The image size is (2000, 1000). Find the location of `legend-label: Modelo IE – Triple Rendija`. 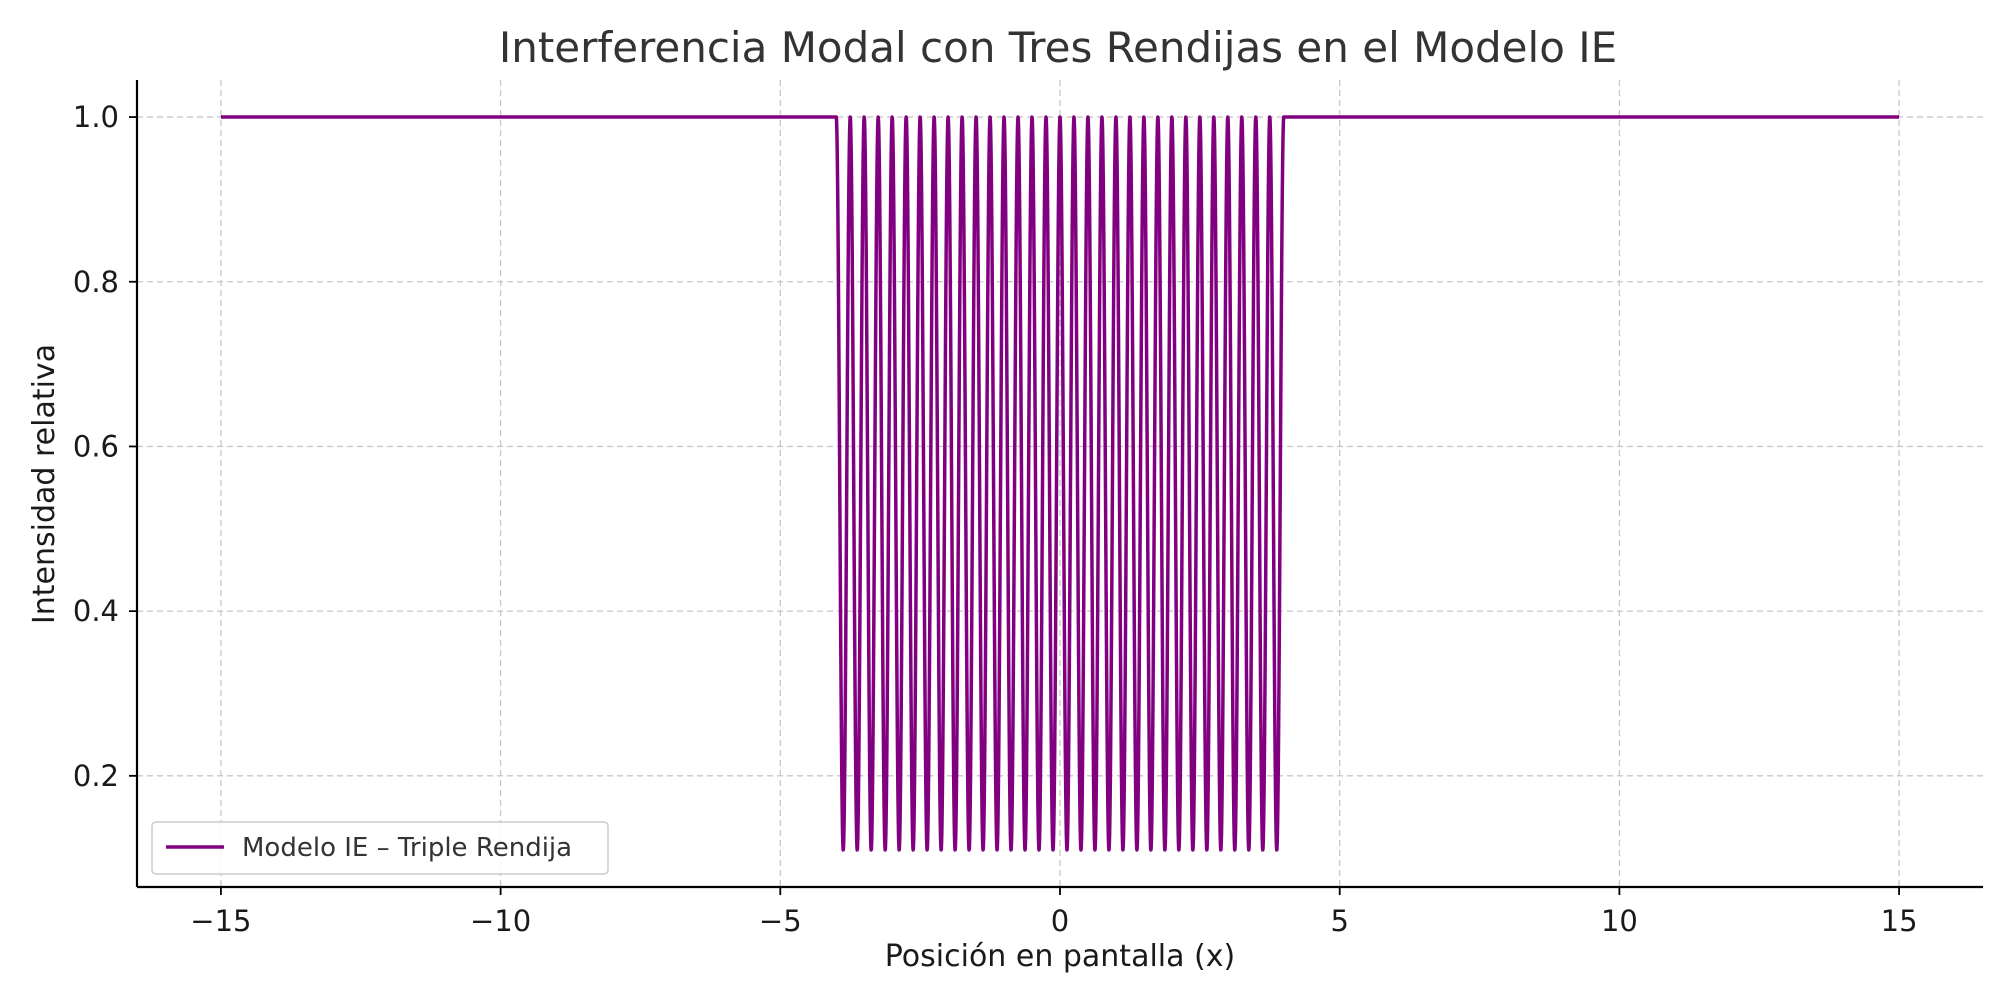

legend-label: Modelo IE – Triple Rendija is located at coordinates (407, 848).